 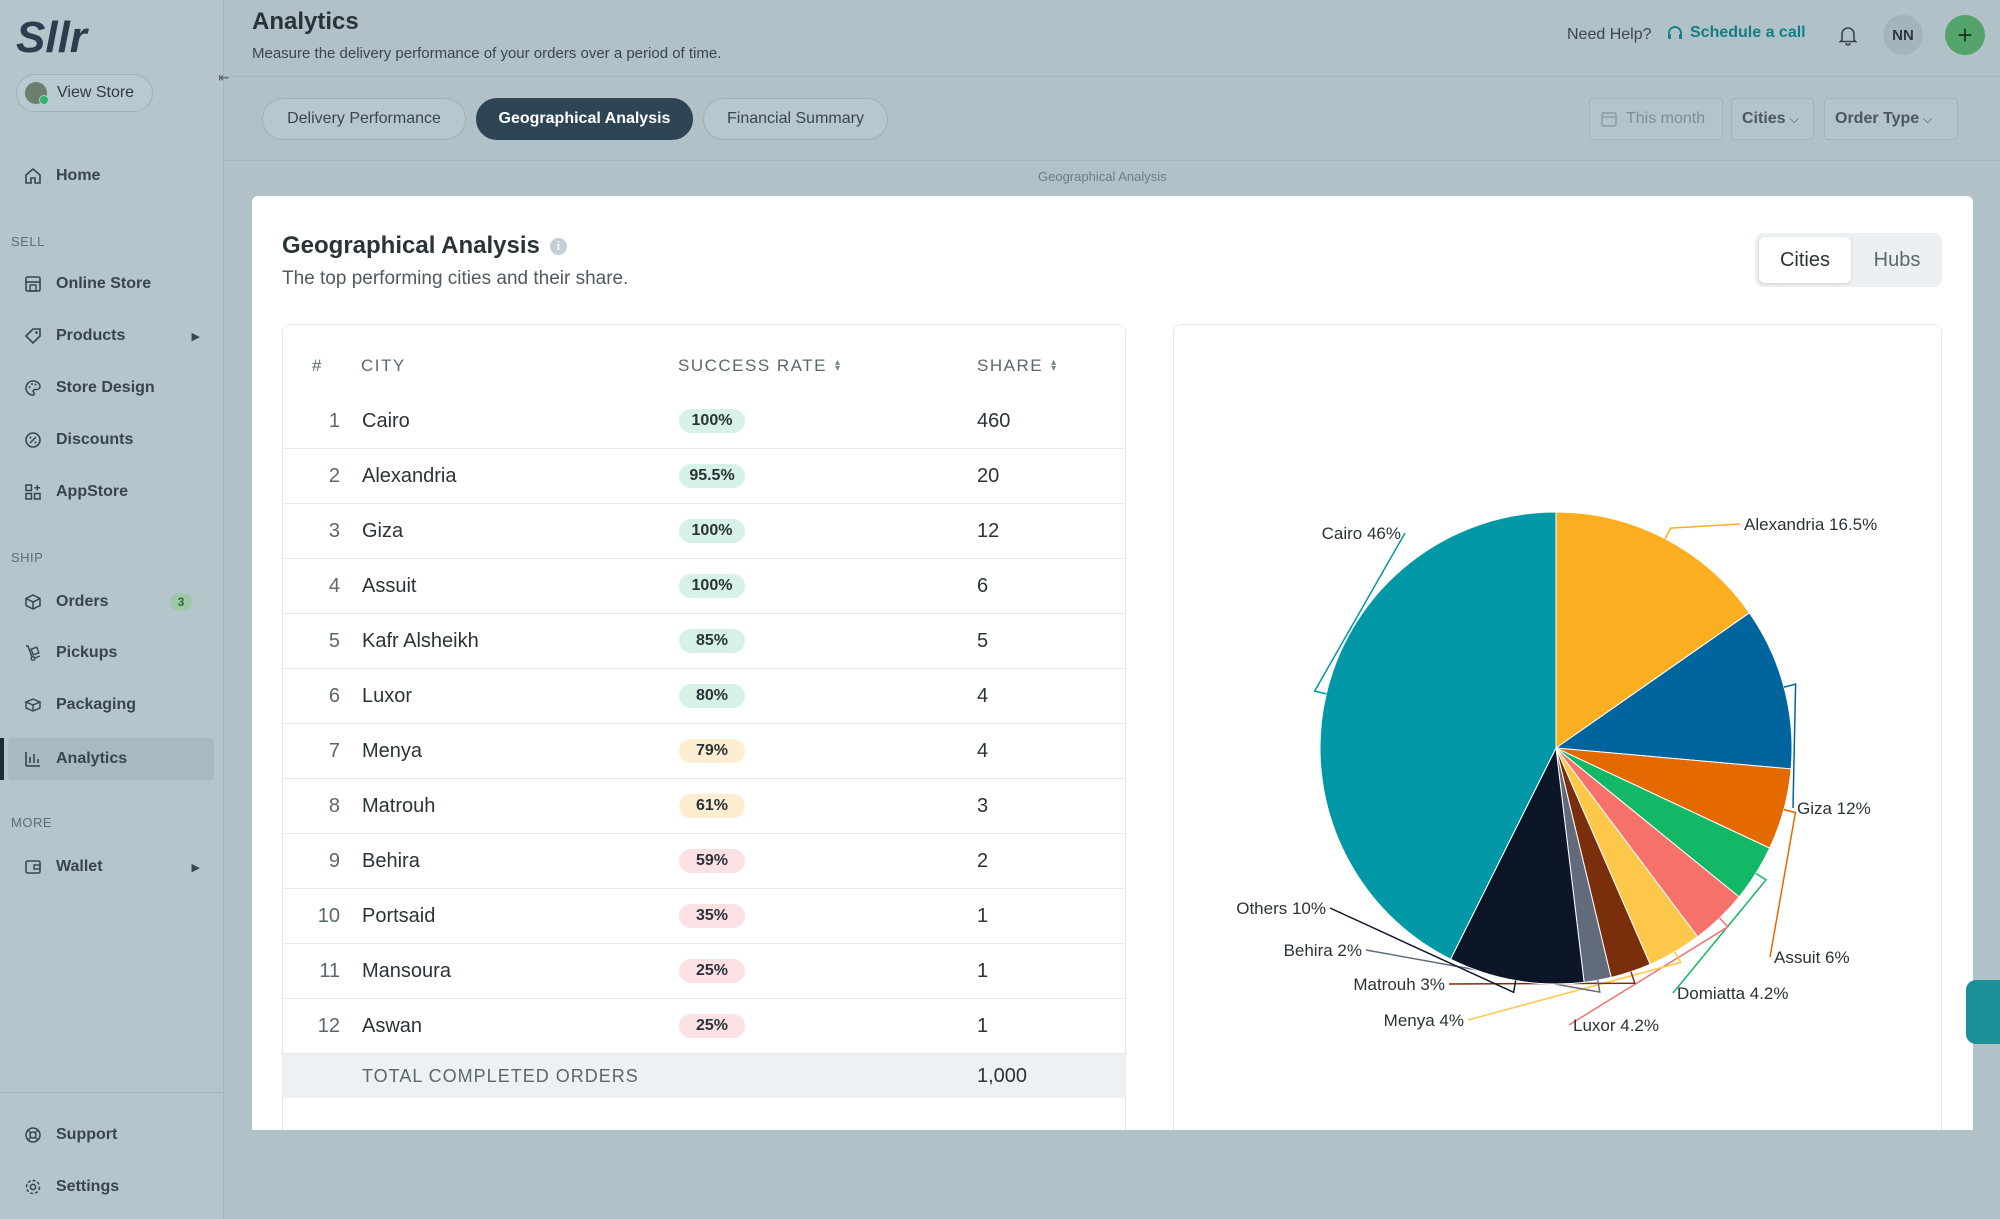 I want to click on sidebar-item-home: Home, so click(x=111, y=176).